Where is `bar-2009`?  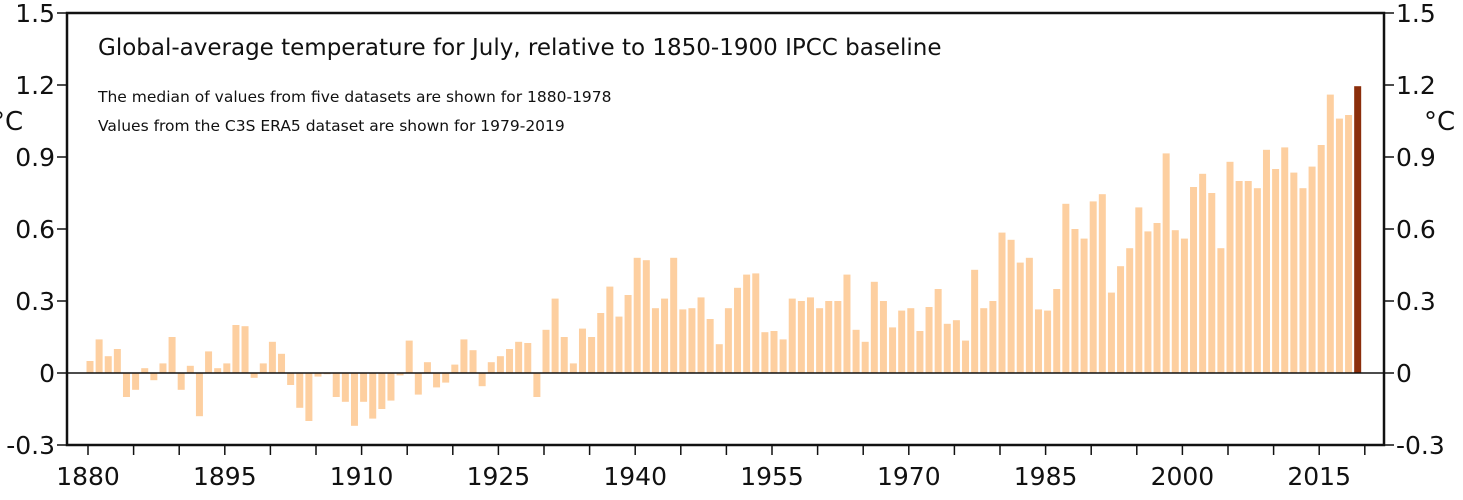
bar-2009 is located at coordinates (1266, 261).